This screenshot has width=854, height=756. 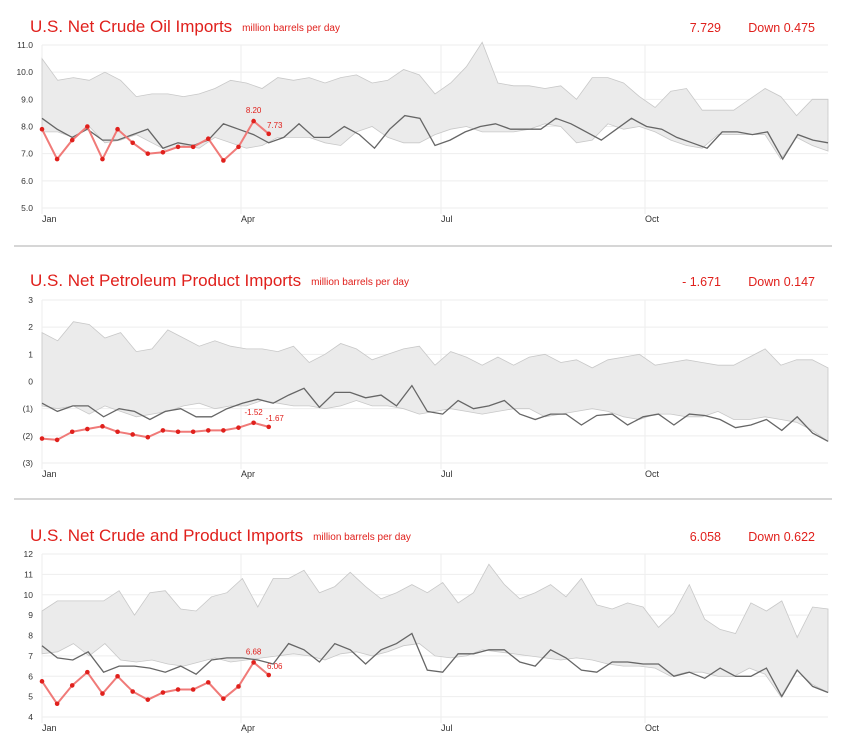 What do you see at coordinates (27, 181) in the screenshot?
I see `y-tick-label: 6.0` at bounding box center [27, 181].